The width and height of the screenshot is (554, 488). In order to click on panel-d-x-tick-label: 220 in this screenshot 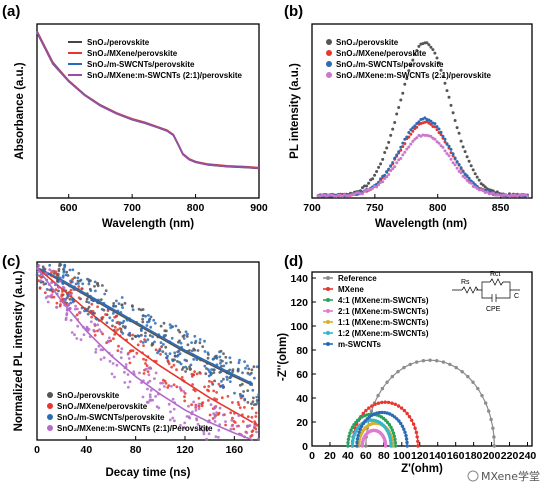, I will do `click(510, 456)`.